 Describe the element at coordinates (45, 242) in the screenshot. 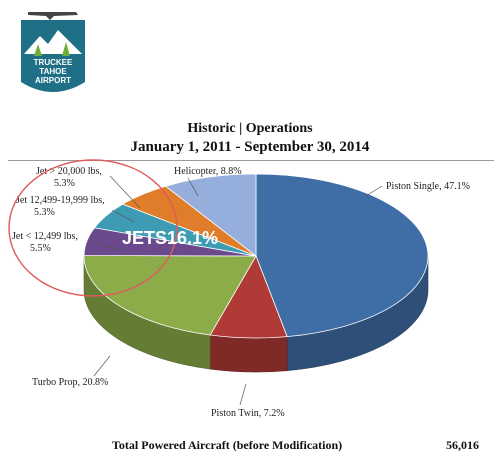

I see `slice-label-3: Jet < 12,499 lbs, 5.5%` at that location.